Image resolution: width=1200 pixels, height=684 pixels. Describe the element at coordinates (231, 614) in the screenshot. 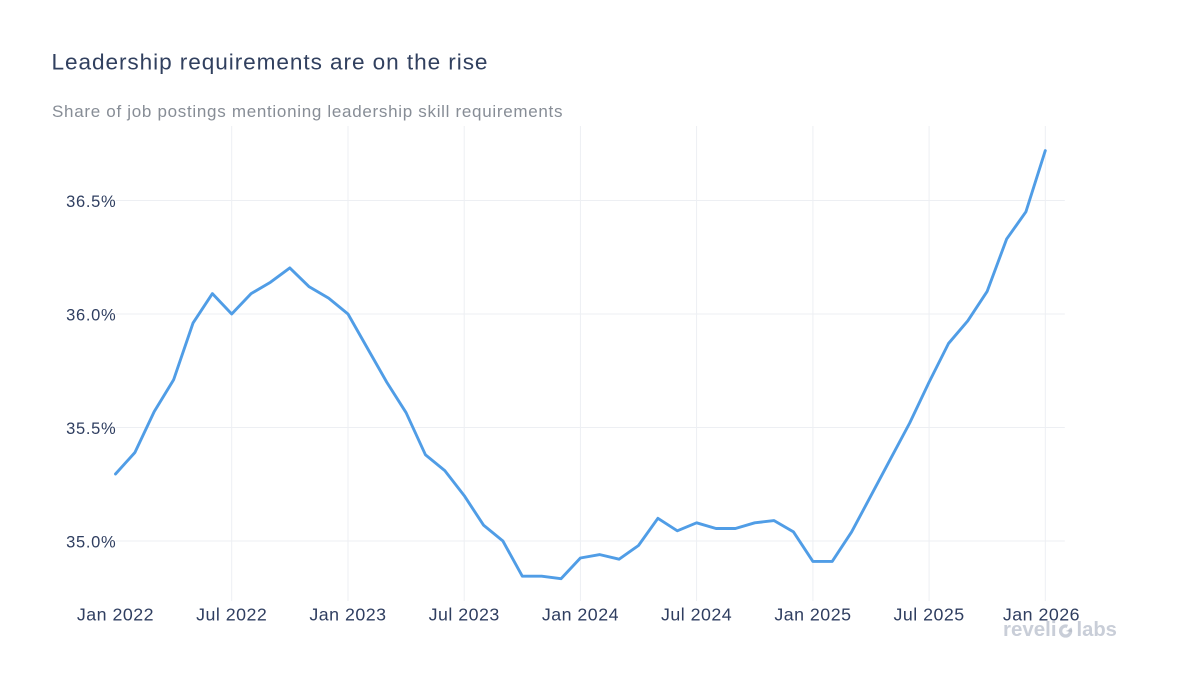

I see `svg-text: Jul 2022` at that location.